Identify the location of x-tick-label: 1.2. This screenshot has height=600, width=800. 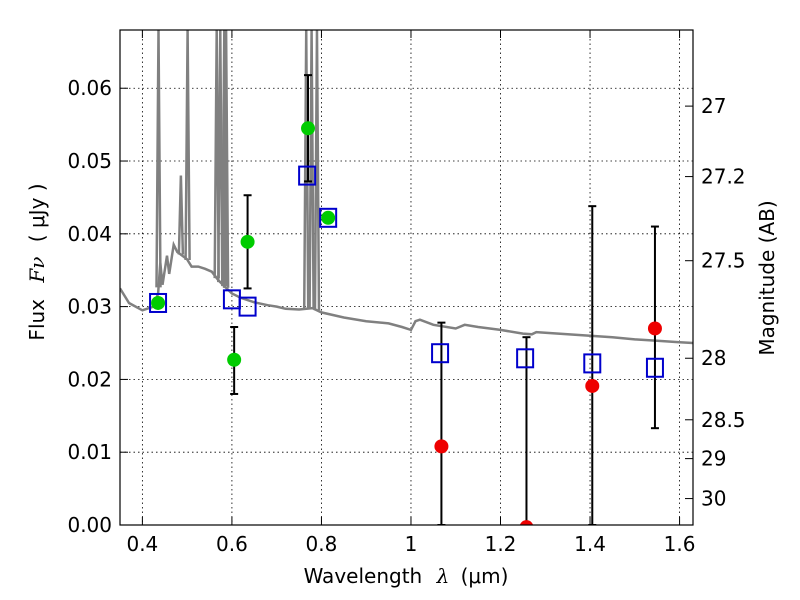
(501, 544).